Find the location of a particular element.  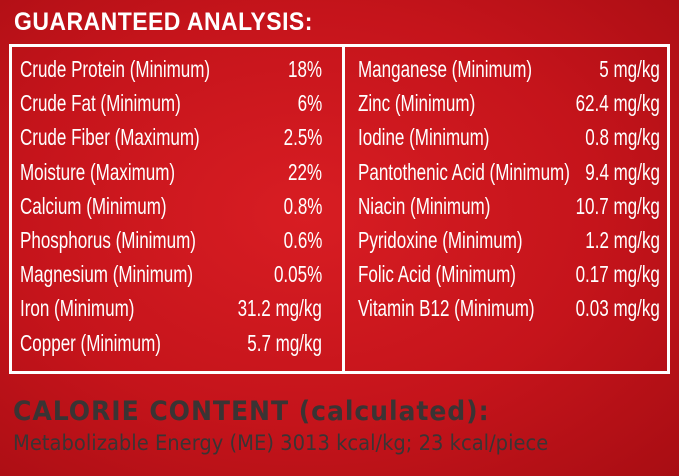

table-row: Pantothenic Acid (Minimum) 9.4 mg/kg is located at coordinates (509, 173).